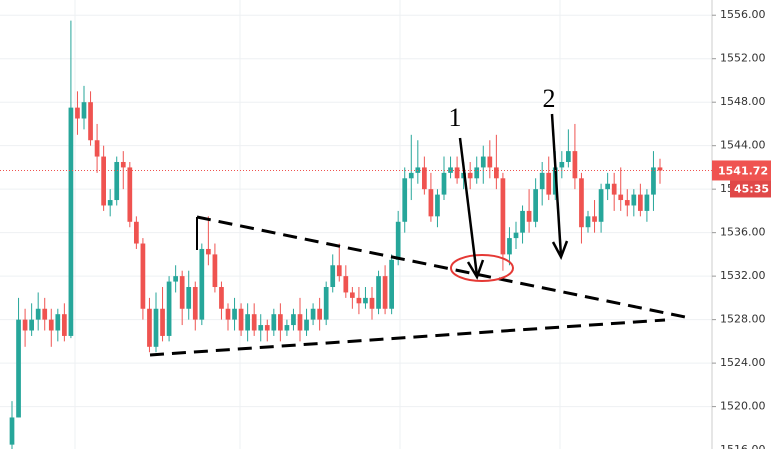  What do you see at coordinates (743, 232) in the screenshot?
I see `y-tick-label: 1536.00` at bounding box center [743, 232].